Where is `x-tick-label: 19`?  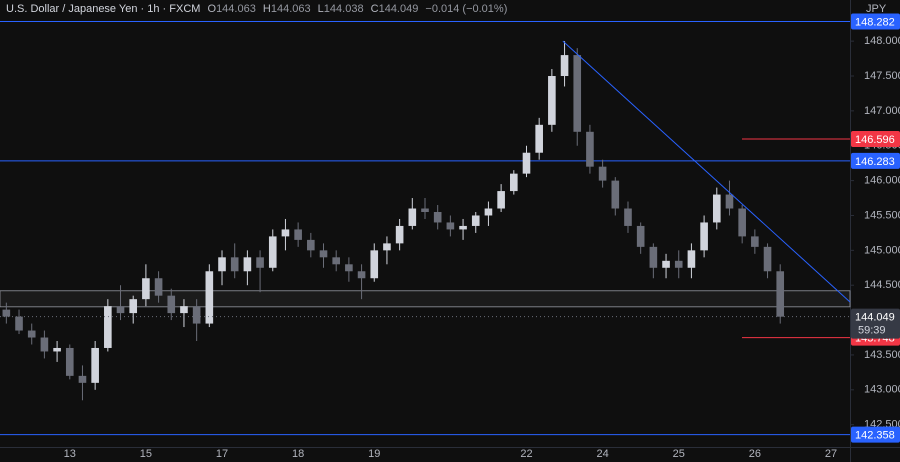 x-tick-label: 19 is located at coordinates (374, 454).